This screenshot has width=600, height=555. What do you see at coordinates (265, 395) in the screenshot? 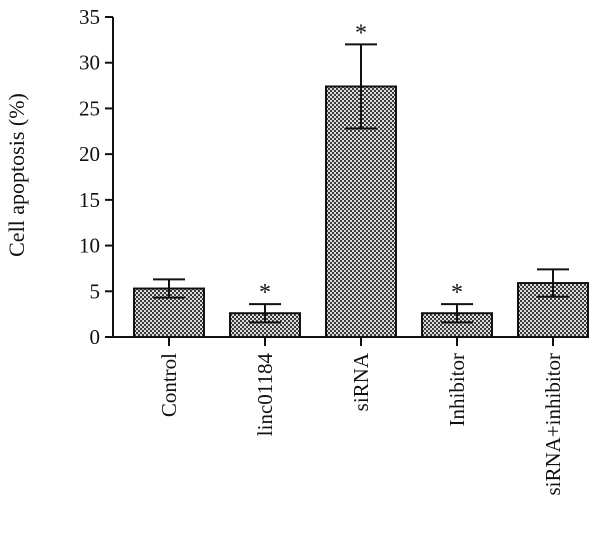
I see `category-label: linc01184` at bounding box center [265, 395].